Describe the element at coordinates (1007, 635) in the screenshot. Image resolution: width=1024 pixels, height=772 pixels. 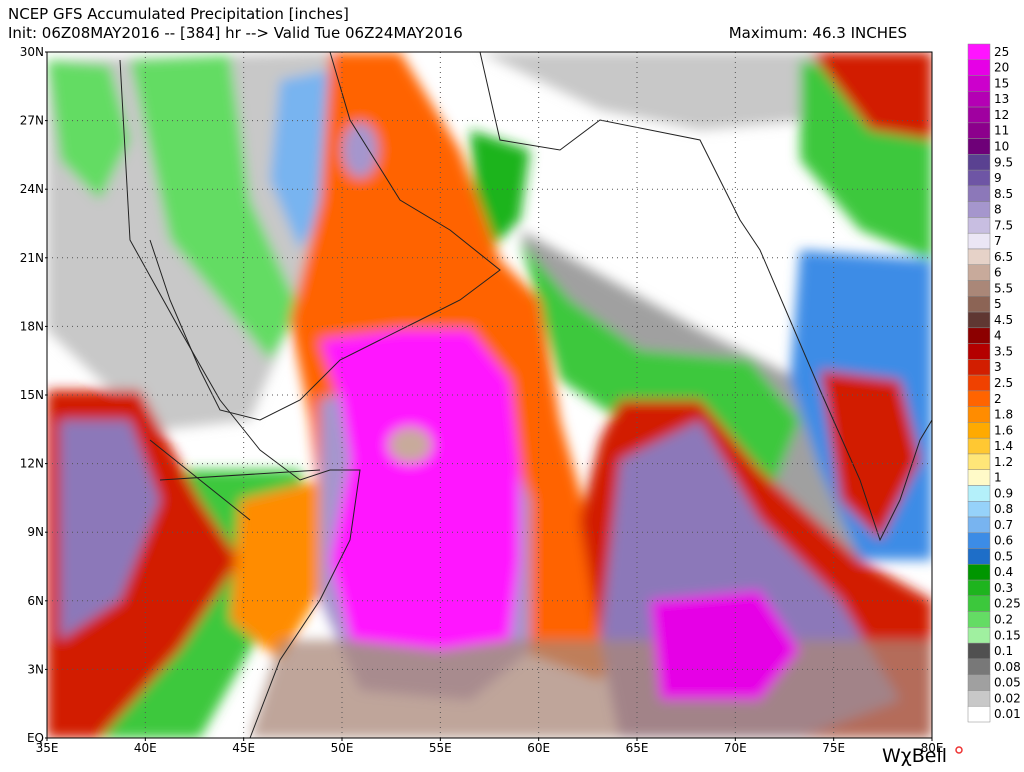
I see `colorbar-label: 0.15` at that location.